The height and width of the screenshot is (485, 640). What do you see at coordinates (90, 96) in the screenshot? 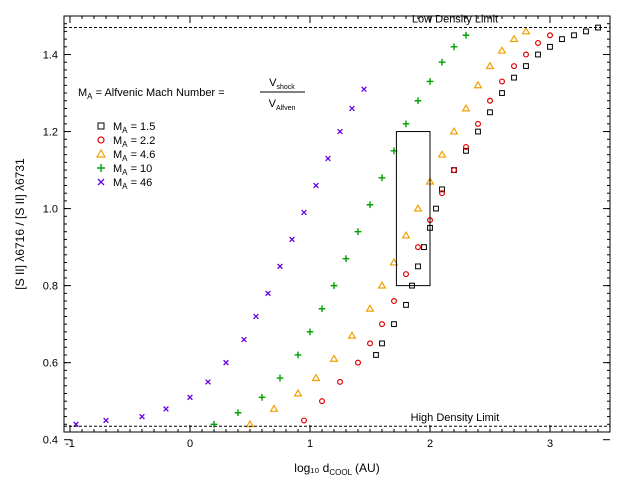
I see `annotation-symbol-sub: A` at bounding box center [90, 96].